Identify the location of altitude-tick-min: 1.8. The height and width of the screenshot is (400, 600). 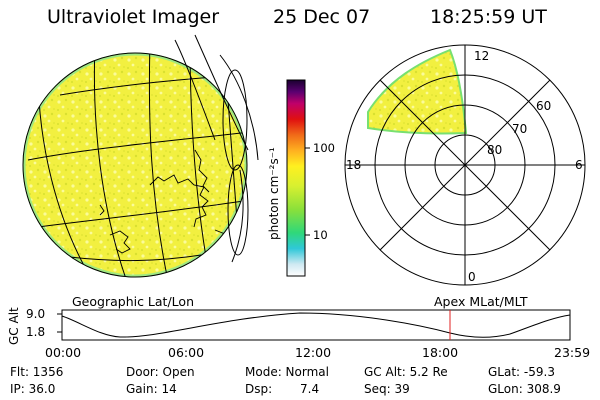
(35, 332).